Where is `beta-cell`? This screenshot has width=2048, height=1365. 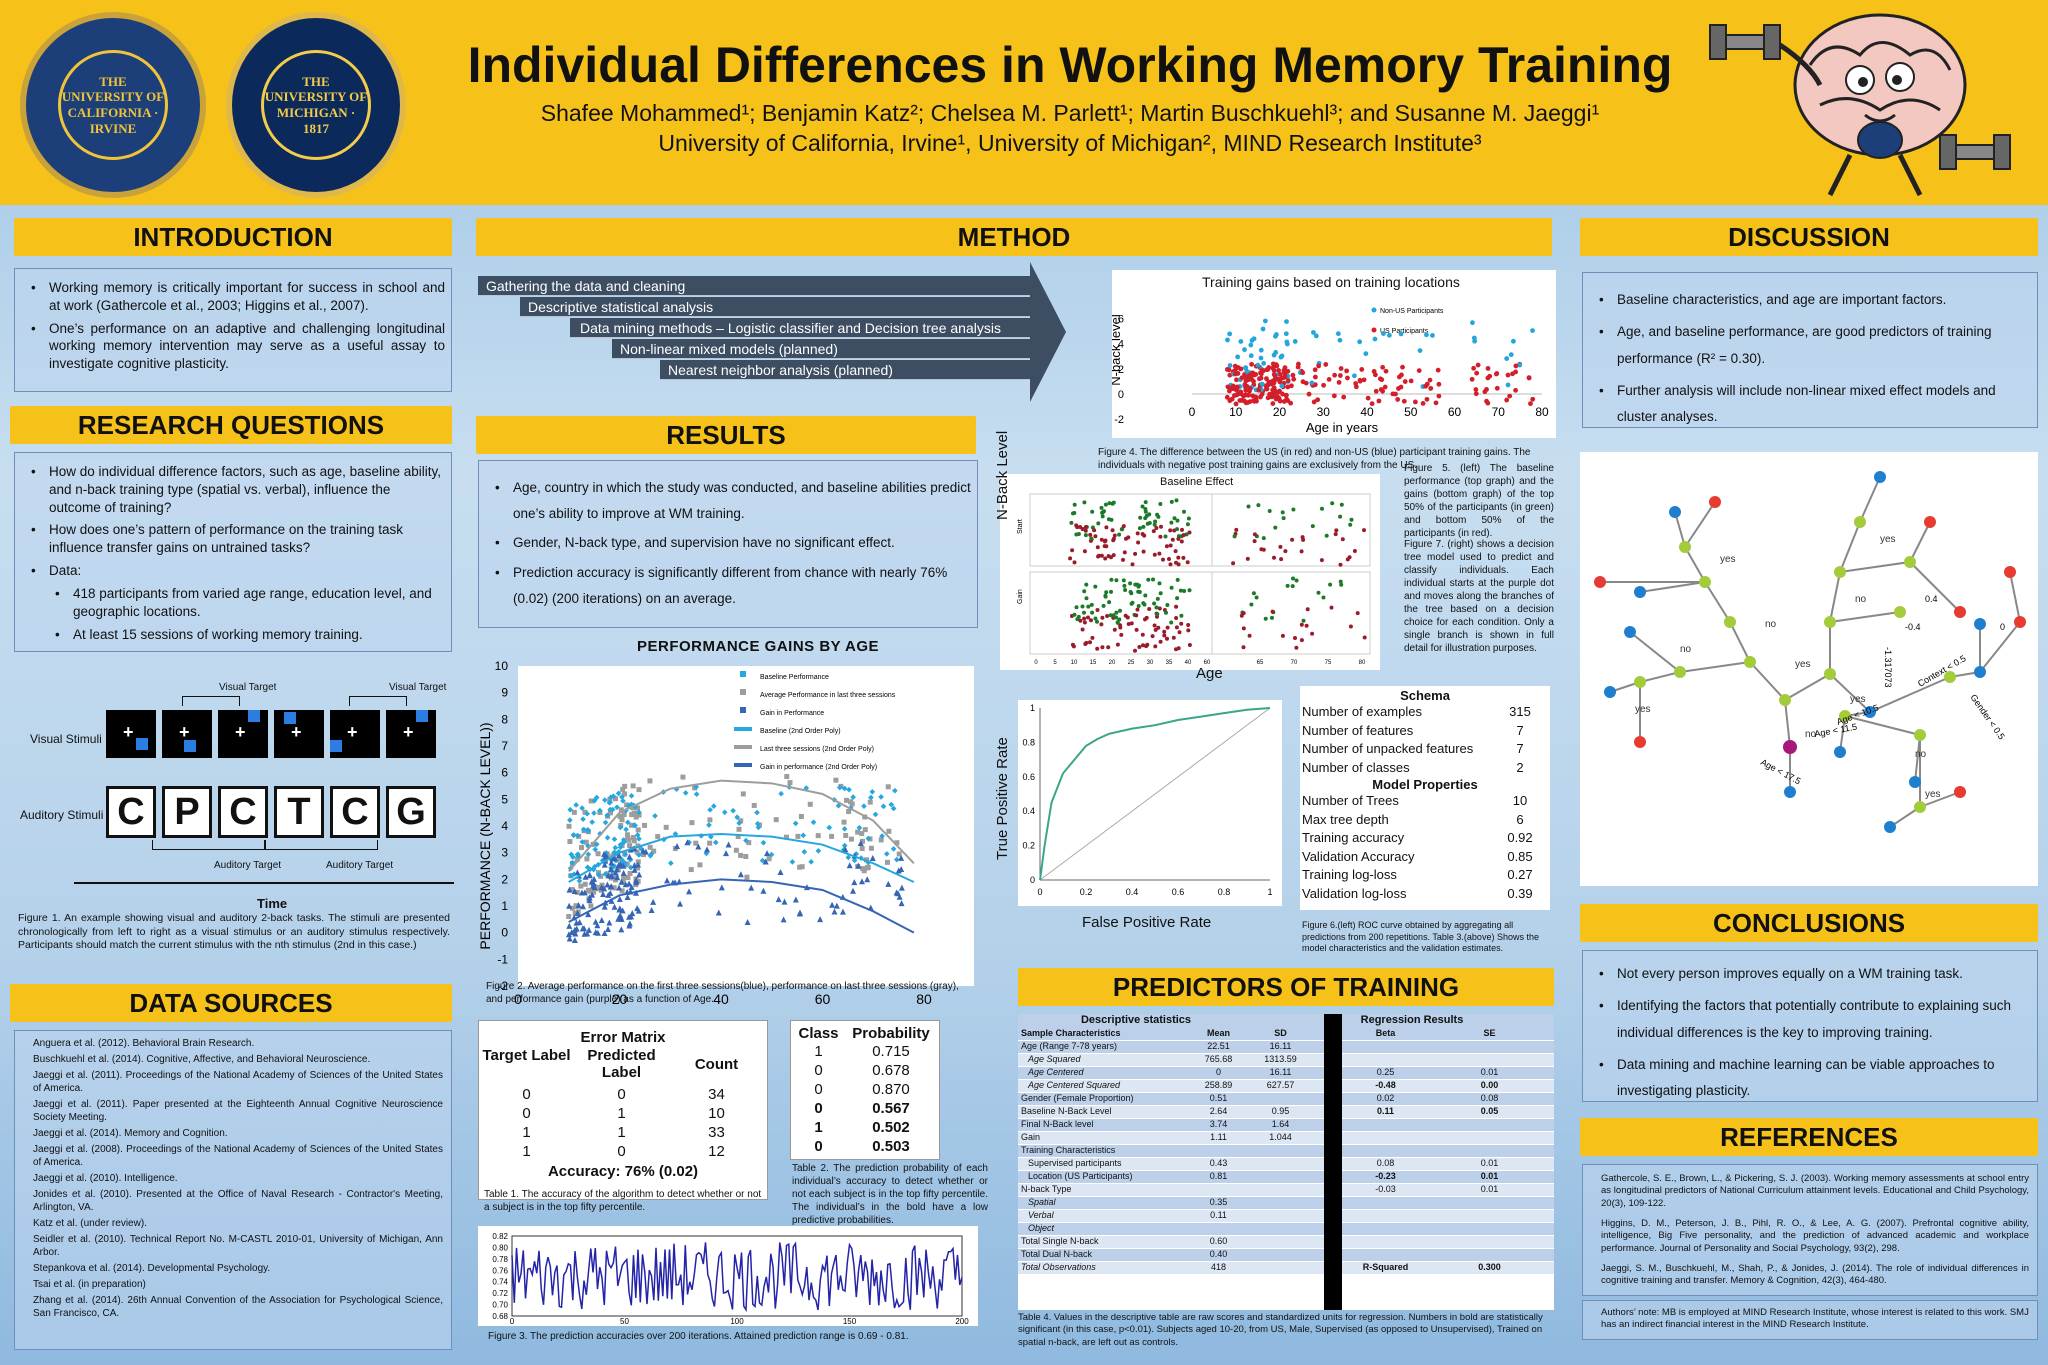 beta-cell is located at coordinates (1384, 1125).